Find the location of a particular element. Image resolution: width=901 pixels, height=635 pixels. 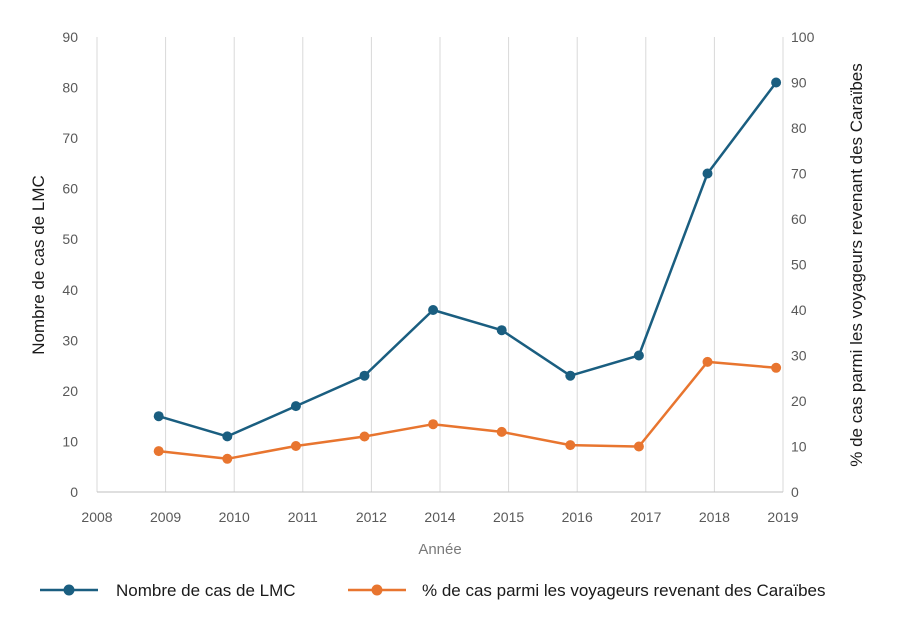

x-tick-label: 2014 is located at coordinates (439, 517).